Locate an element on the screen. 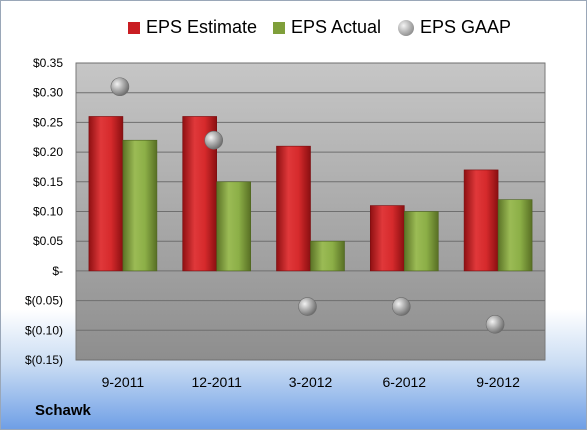 The image size is (587, 431). y-tick-label: $0.25 is located at coordinates (48, 122).